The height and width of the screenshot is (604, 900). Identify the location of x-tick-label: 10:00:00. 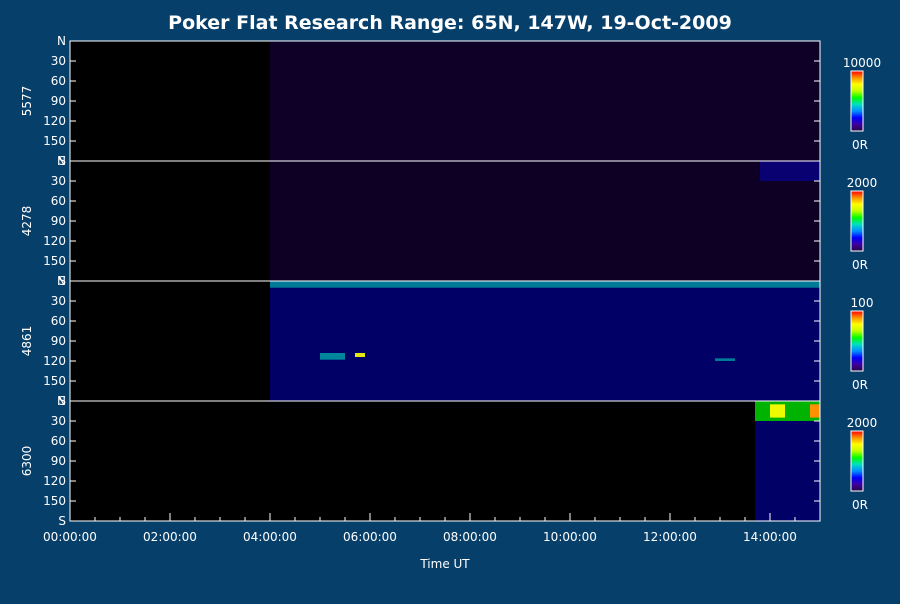
(570, 537).